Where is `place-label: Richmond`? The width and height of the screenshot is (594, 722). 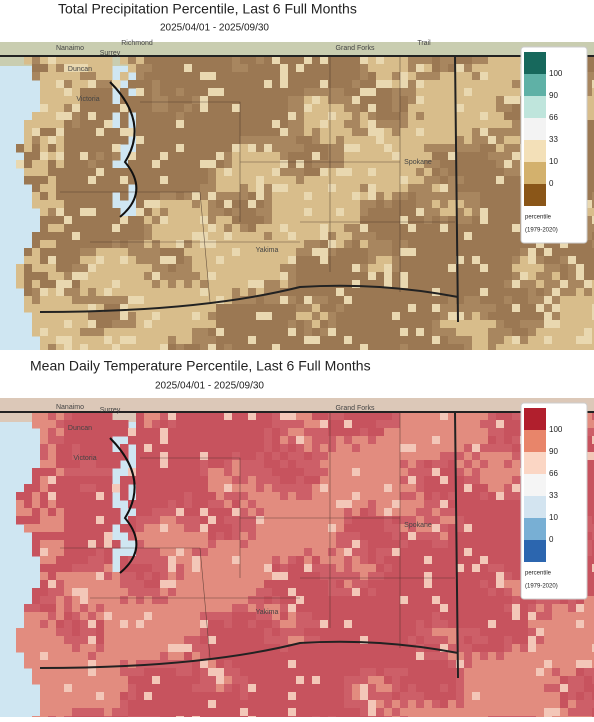
place-label: Richmond is located at coordinates (137, 43).